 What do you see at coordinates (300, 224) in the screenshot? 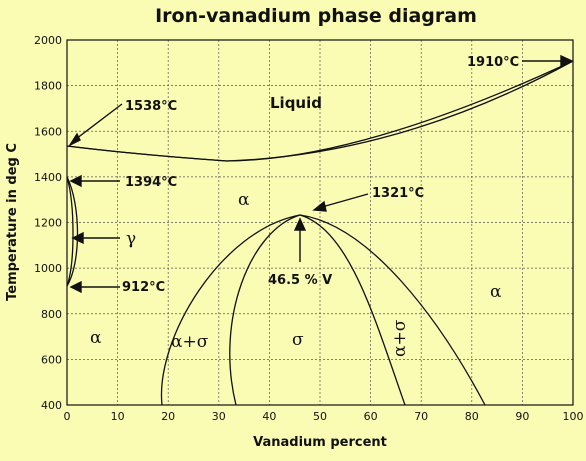
I see `arrow-46-5-head` at bounding box center [300, 224].